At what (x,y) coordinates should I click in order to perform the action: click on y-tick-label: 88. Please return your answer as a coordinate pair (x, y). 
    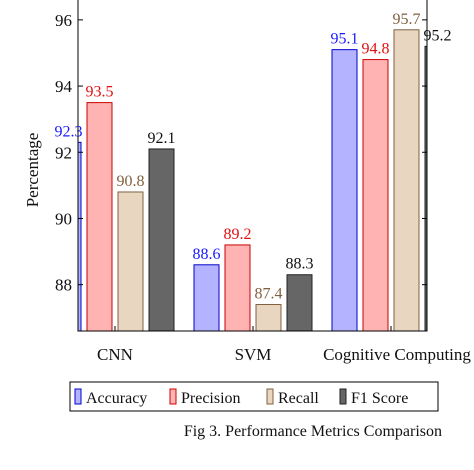
    Looking at the image, I should click on (63, 285).